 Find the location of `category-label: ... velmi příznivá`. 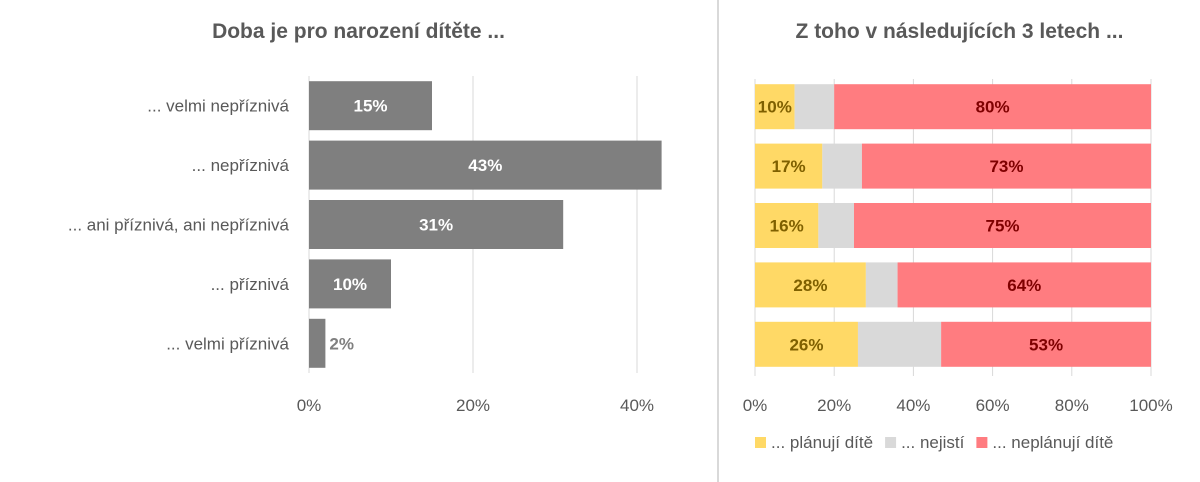

category-label: ... velmi příznivá is located at coordinates (227, 343).